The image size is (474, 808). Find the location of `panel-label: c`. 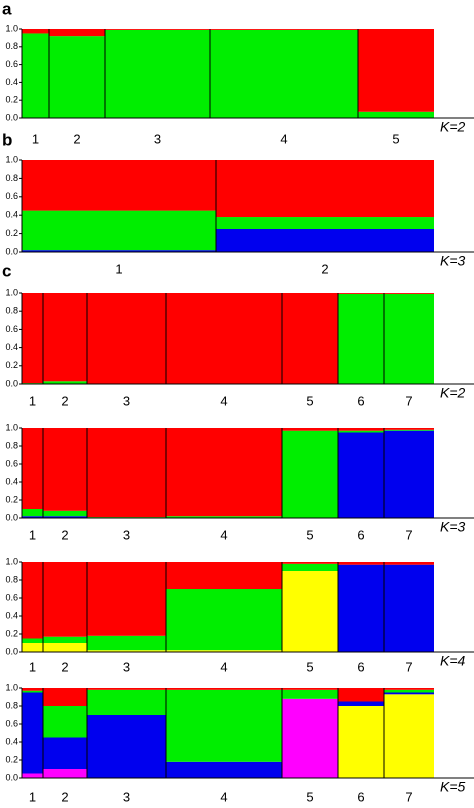

panel-label: c is located at coordinates (6, 270).